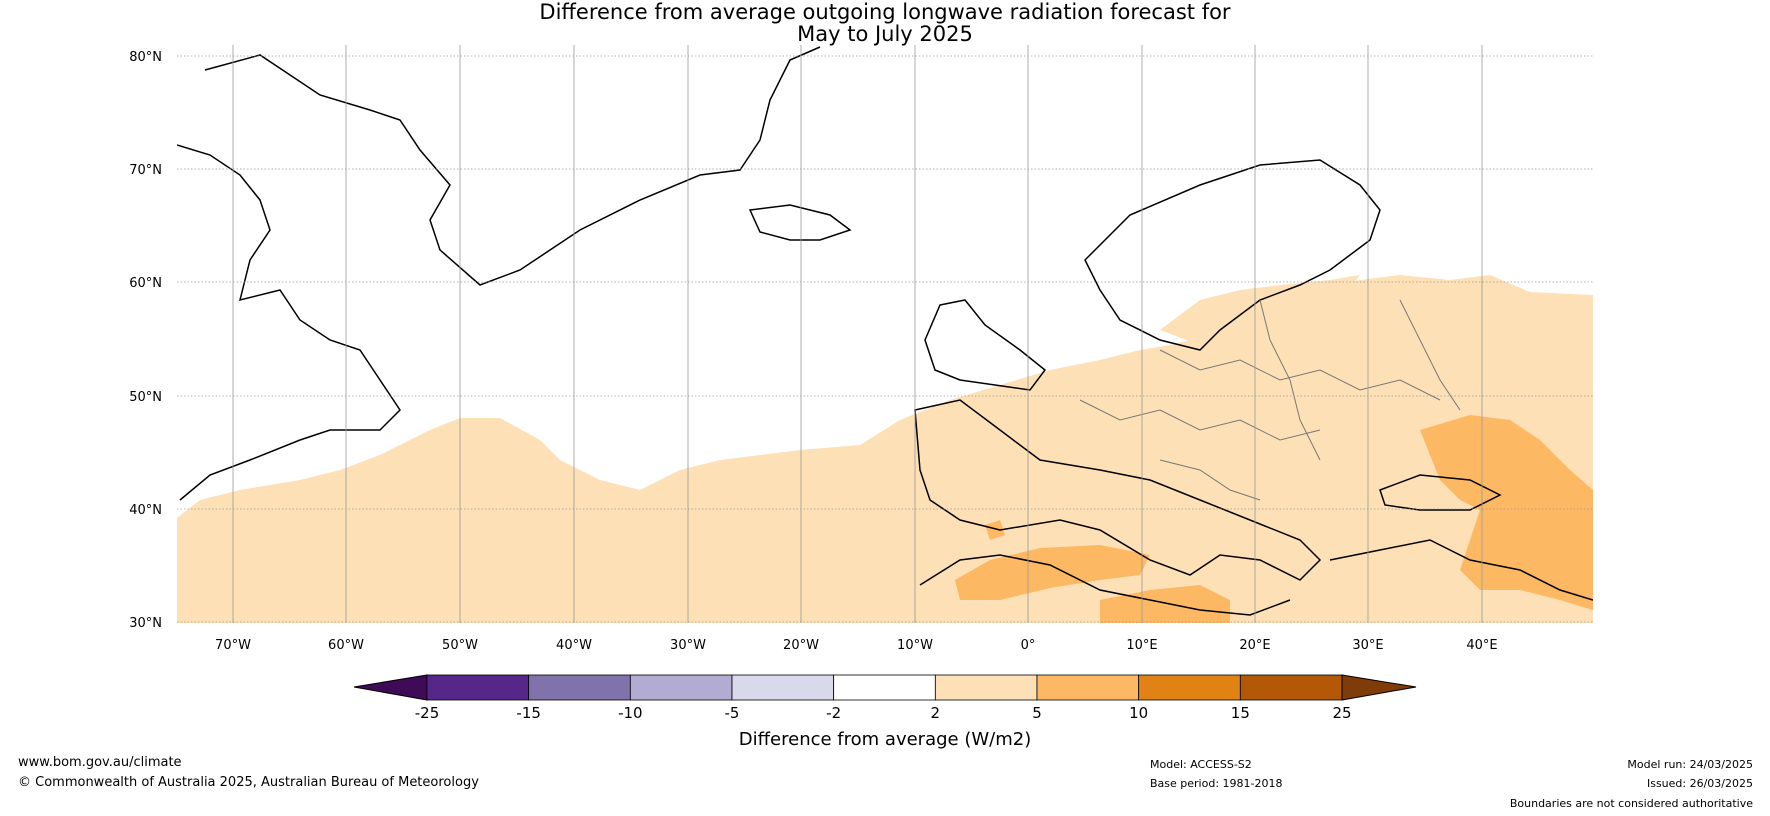  What do you see at coordinates (885, 739) in the screenshot?
I see `colorbar-title: Difference from average (W/m2)` at bounding box center [885, 739].